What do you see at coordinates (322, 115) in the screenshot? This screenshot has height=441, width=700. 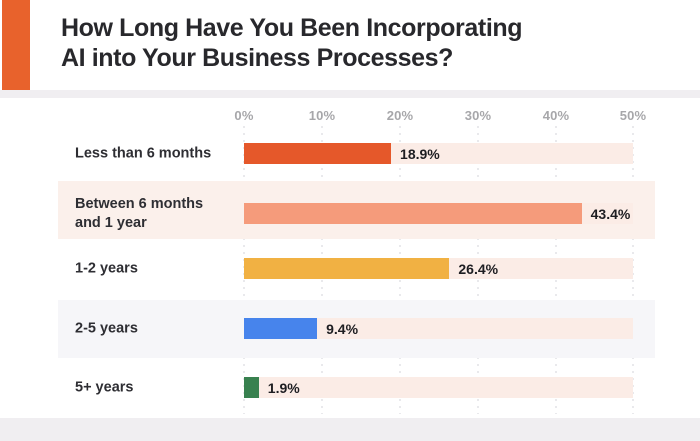 I see `x-axis-tick-label: 10%` at bounding box center [322, 115].